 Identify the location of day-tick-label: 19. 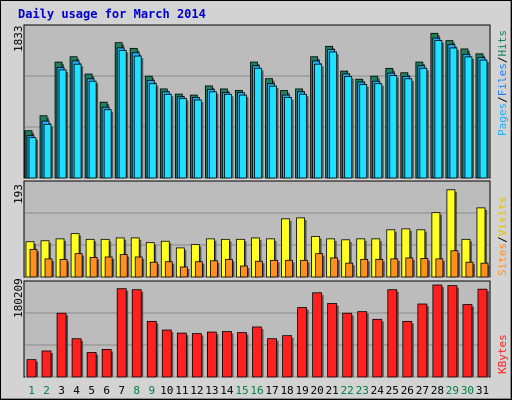
(301, 390).